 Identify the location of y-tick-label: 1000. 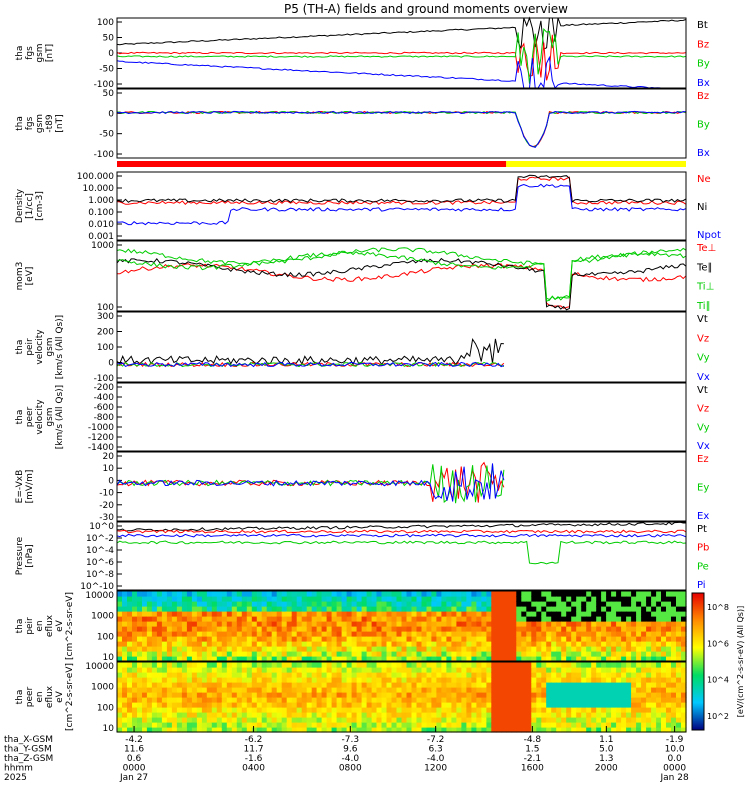
(102, 246).